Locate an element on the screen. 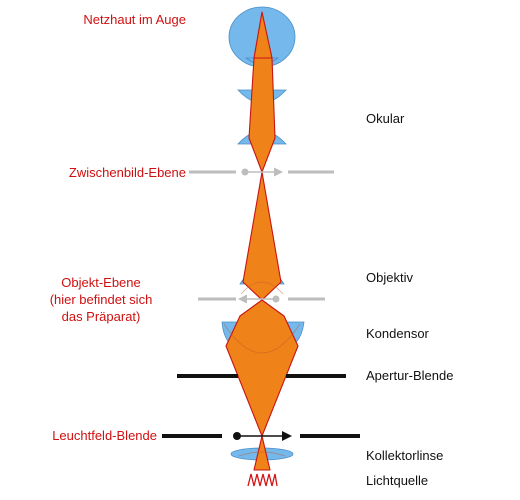  label-collector-lens: Kollektorlinse is located at coordinates (404, 455).